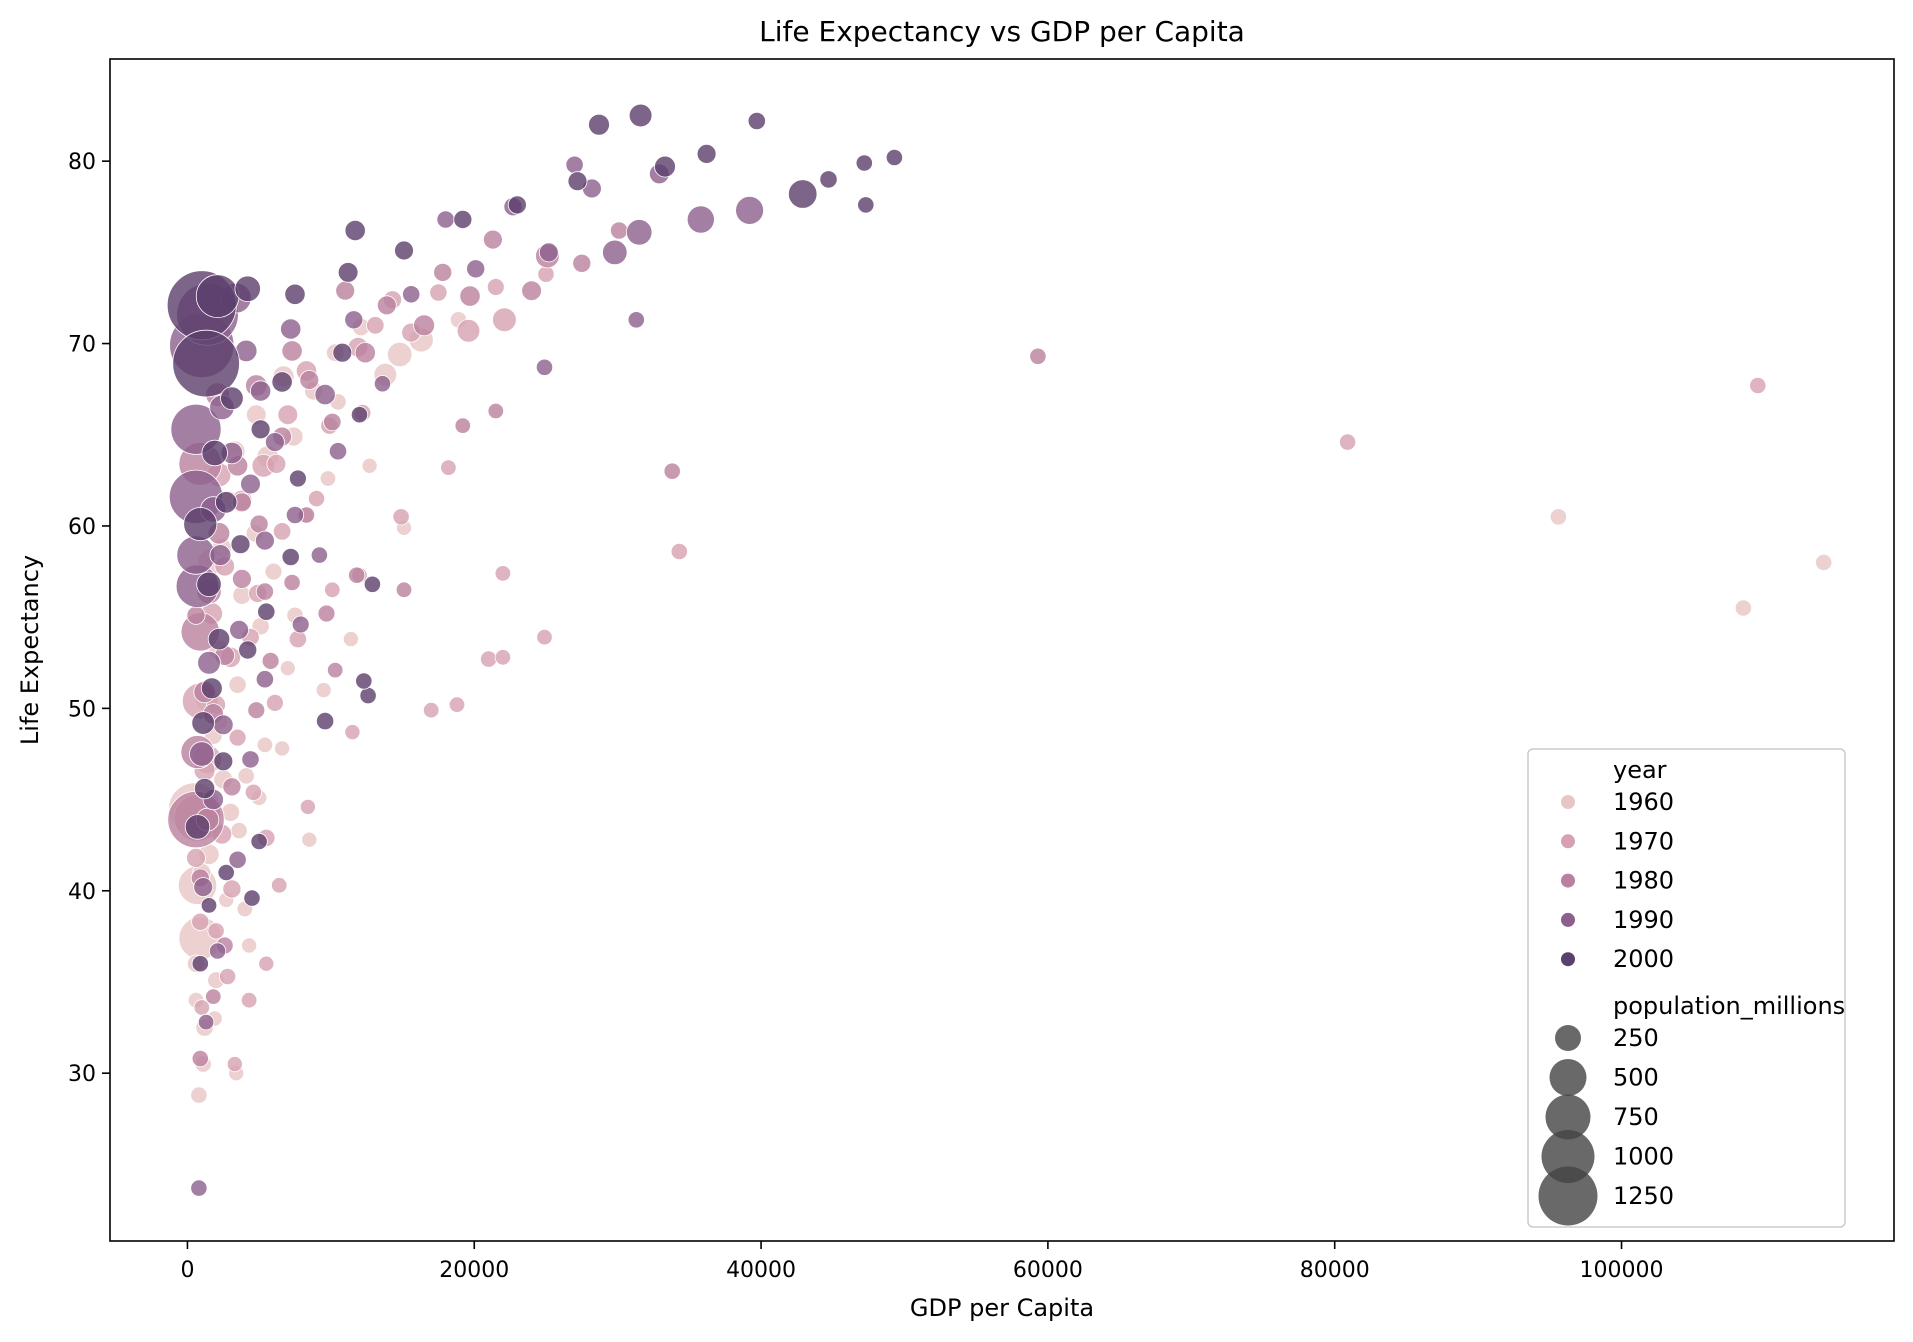 The image size is (1913, 1342). What do you see at coordinates (82, 1074) in the screenshot?
I see `y-tick-label: 30` at bounding box center [82, 1074].